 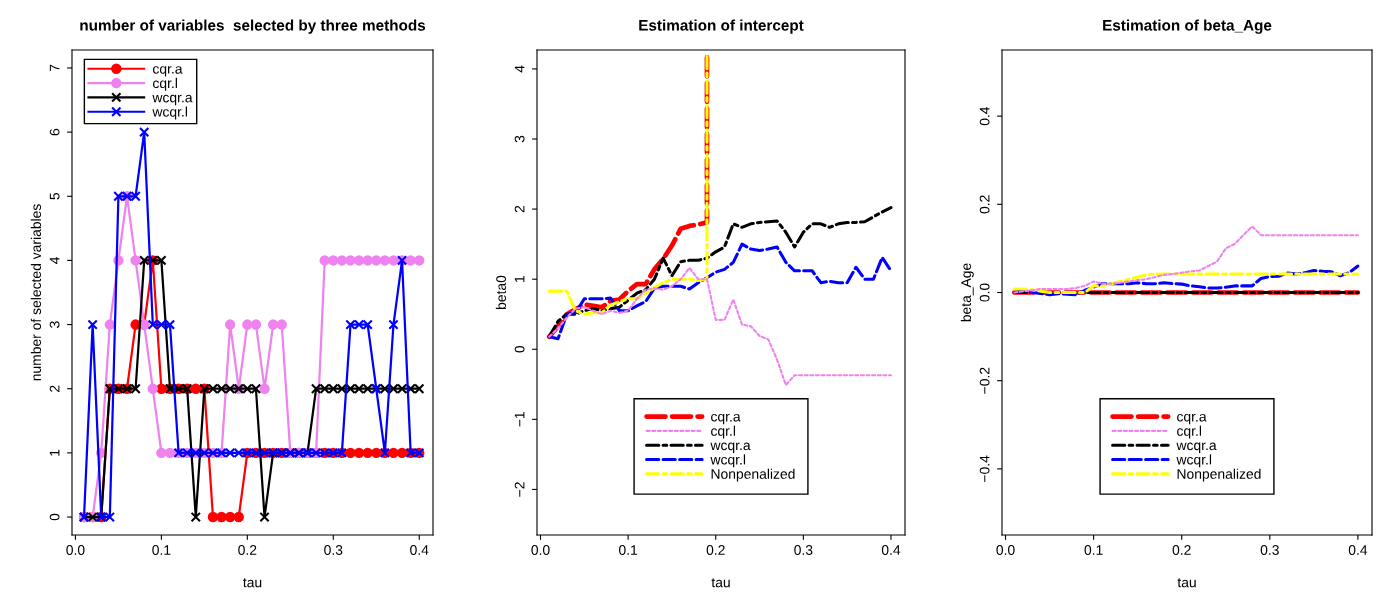 I want to click on y-axis-title: number of selected variables, so click(x=36, y=292).